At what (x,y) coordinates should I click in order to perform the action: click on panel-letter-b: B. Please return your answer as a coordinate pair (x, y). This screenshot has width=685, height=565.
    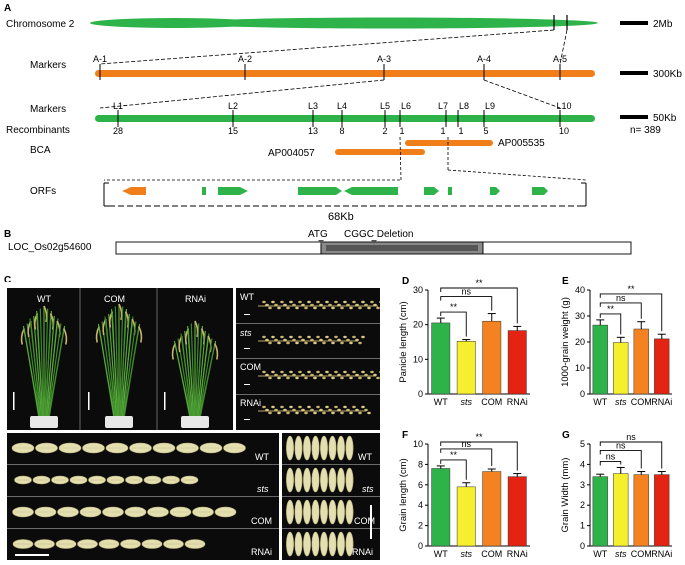
    Looking at the image, I should click on (7, 234).